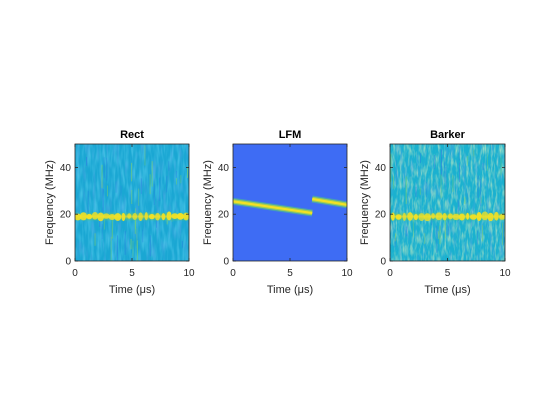 This screenshot has height=420, width=560. I want to click on feature-band, so click(447, 216).